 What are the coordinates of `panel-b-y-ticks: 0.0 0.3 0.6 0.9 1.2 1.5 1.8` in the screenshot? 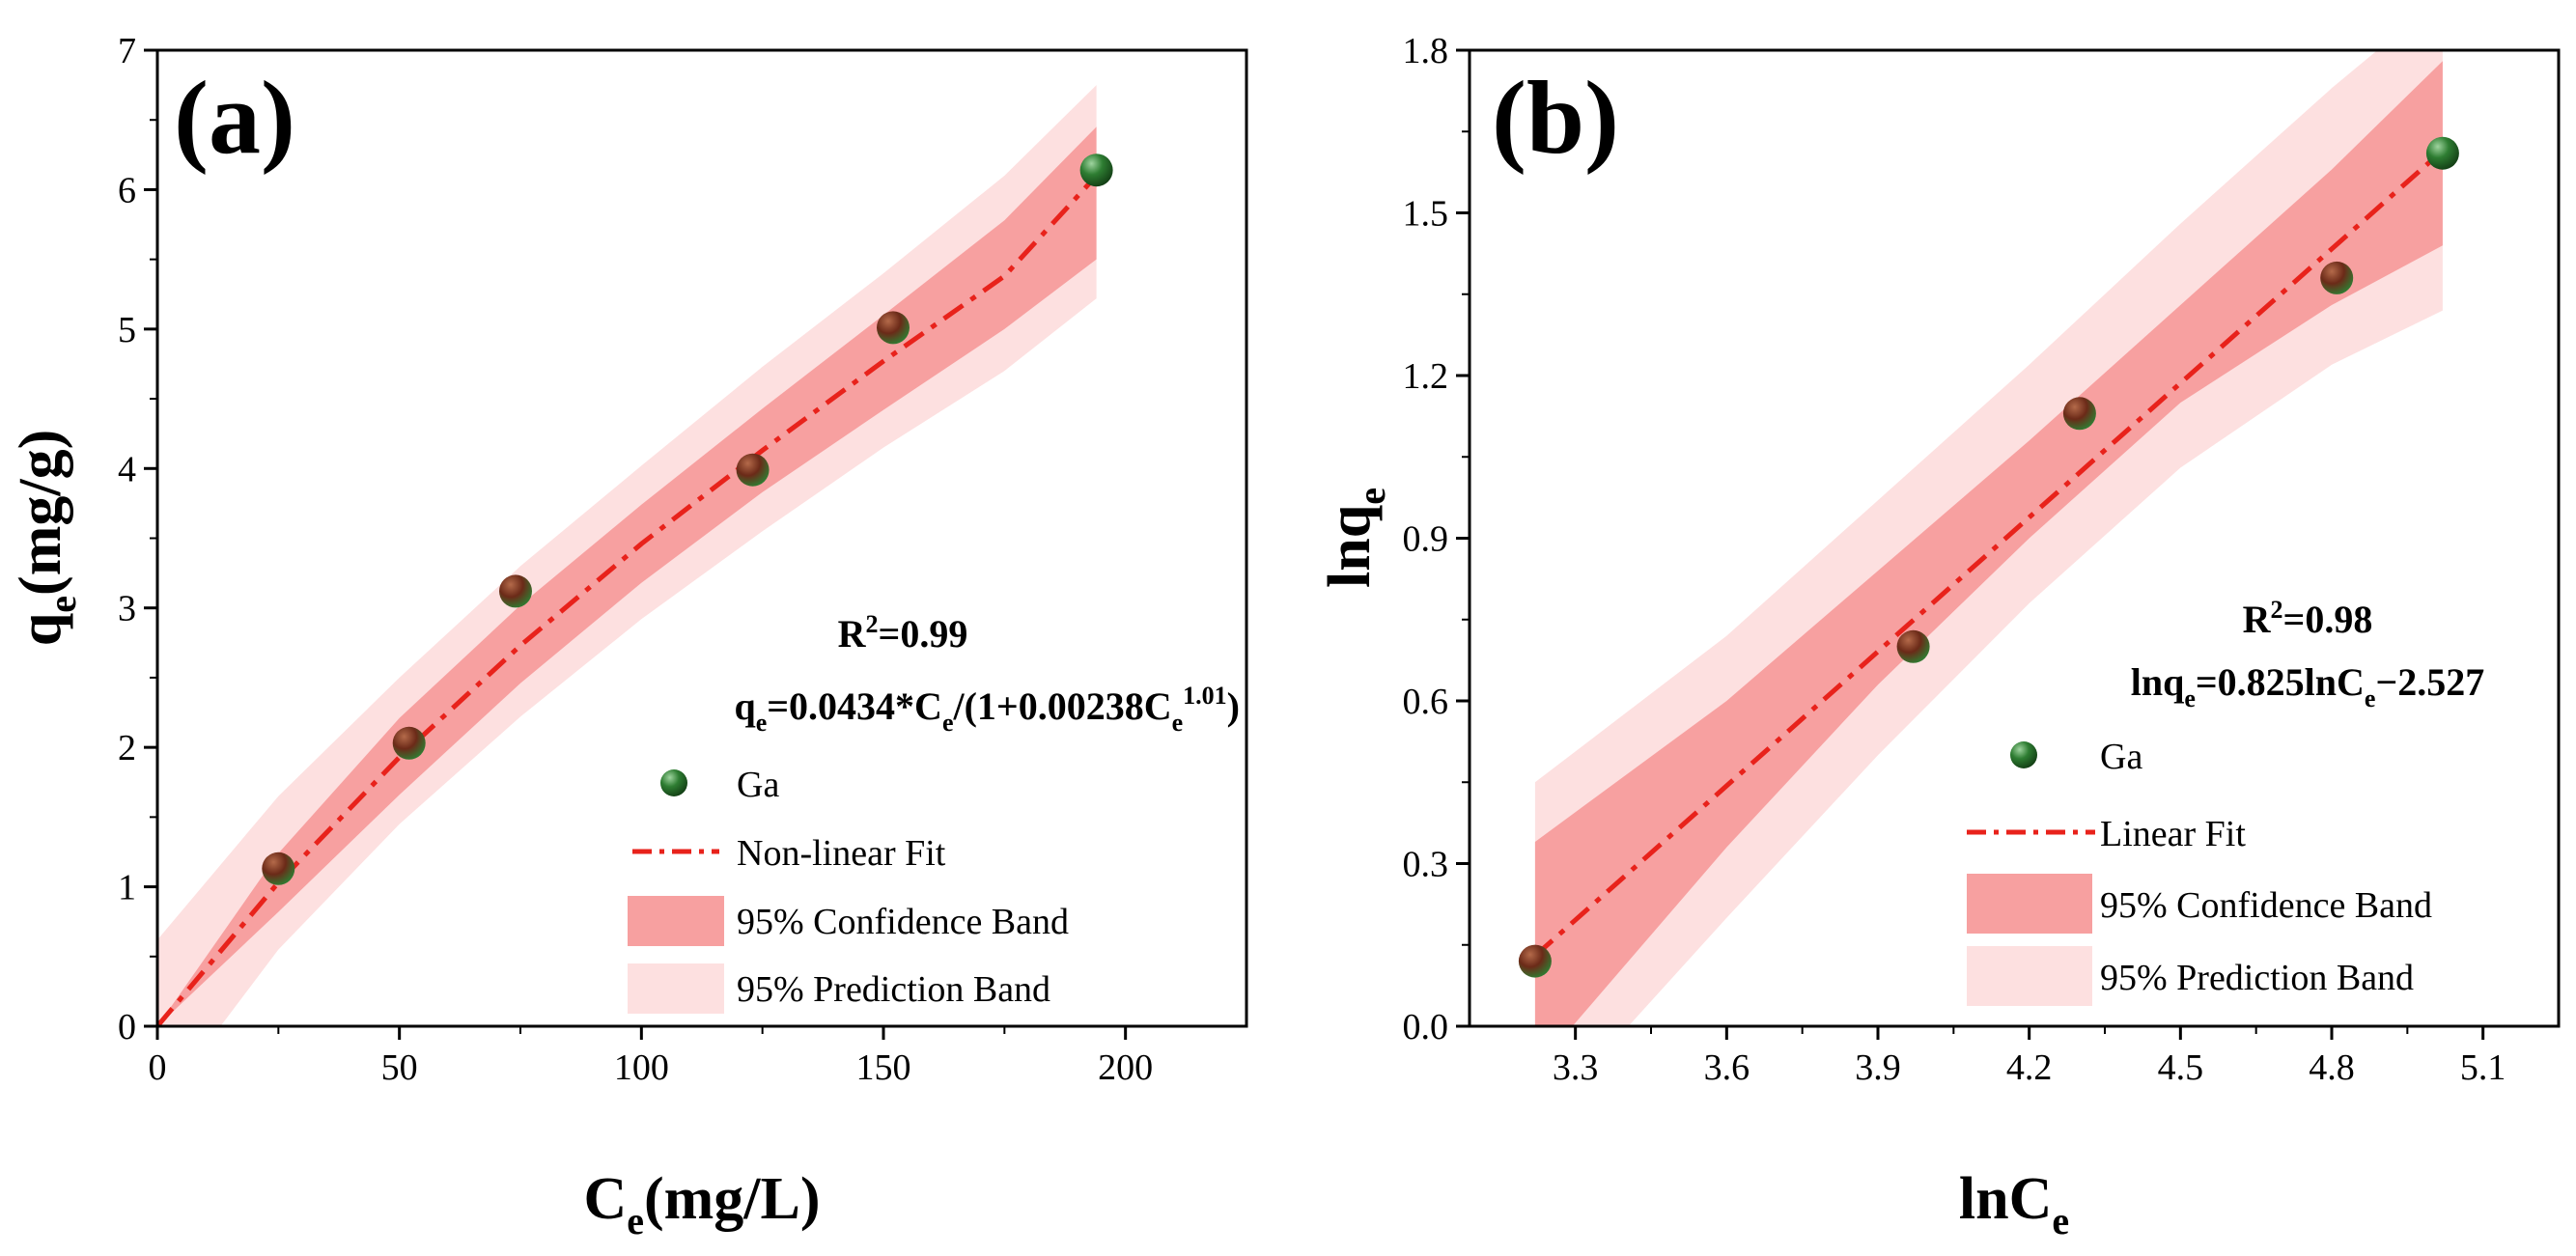 It's located at (1437, 539).